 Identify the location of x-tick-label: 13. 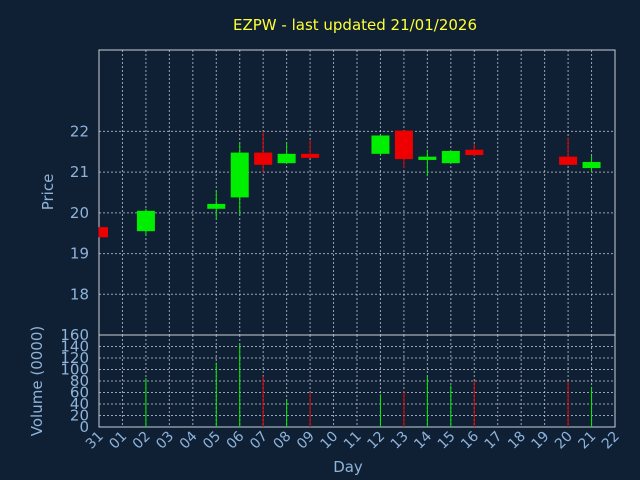
(400, 441).